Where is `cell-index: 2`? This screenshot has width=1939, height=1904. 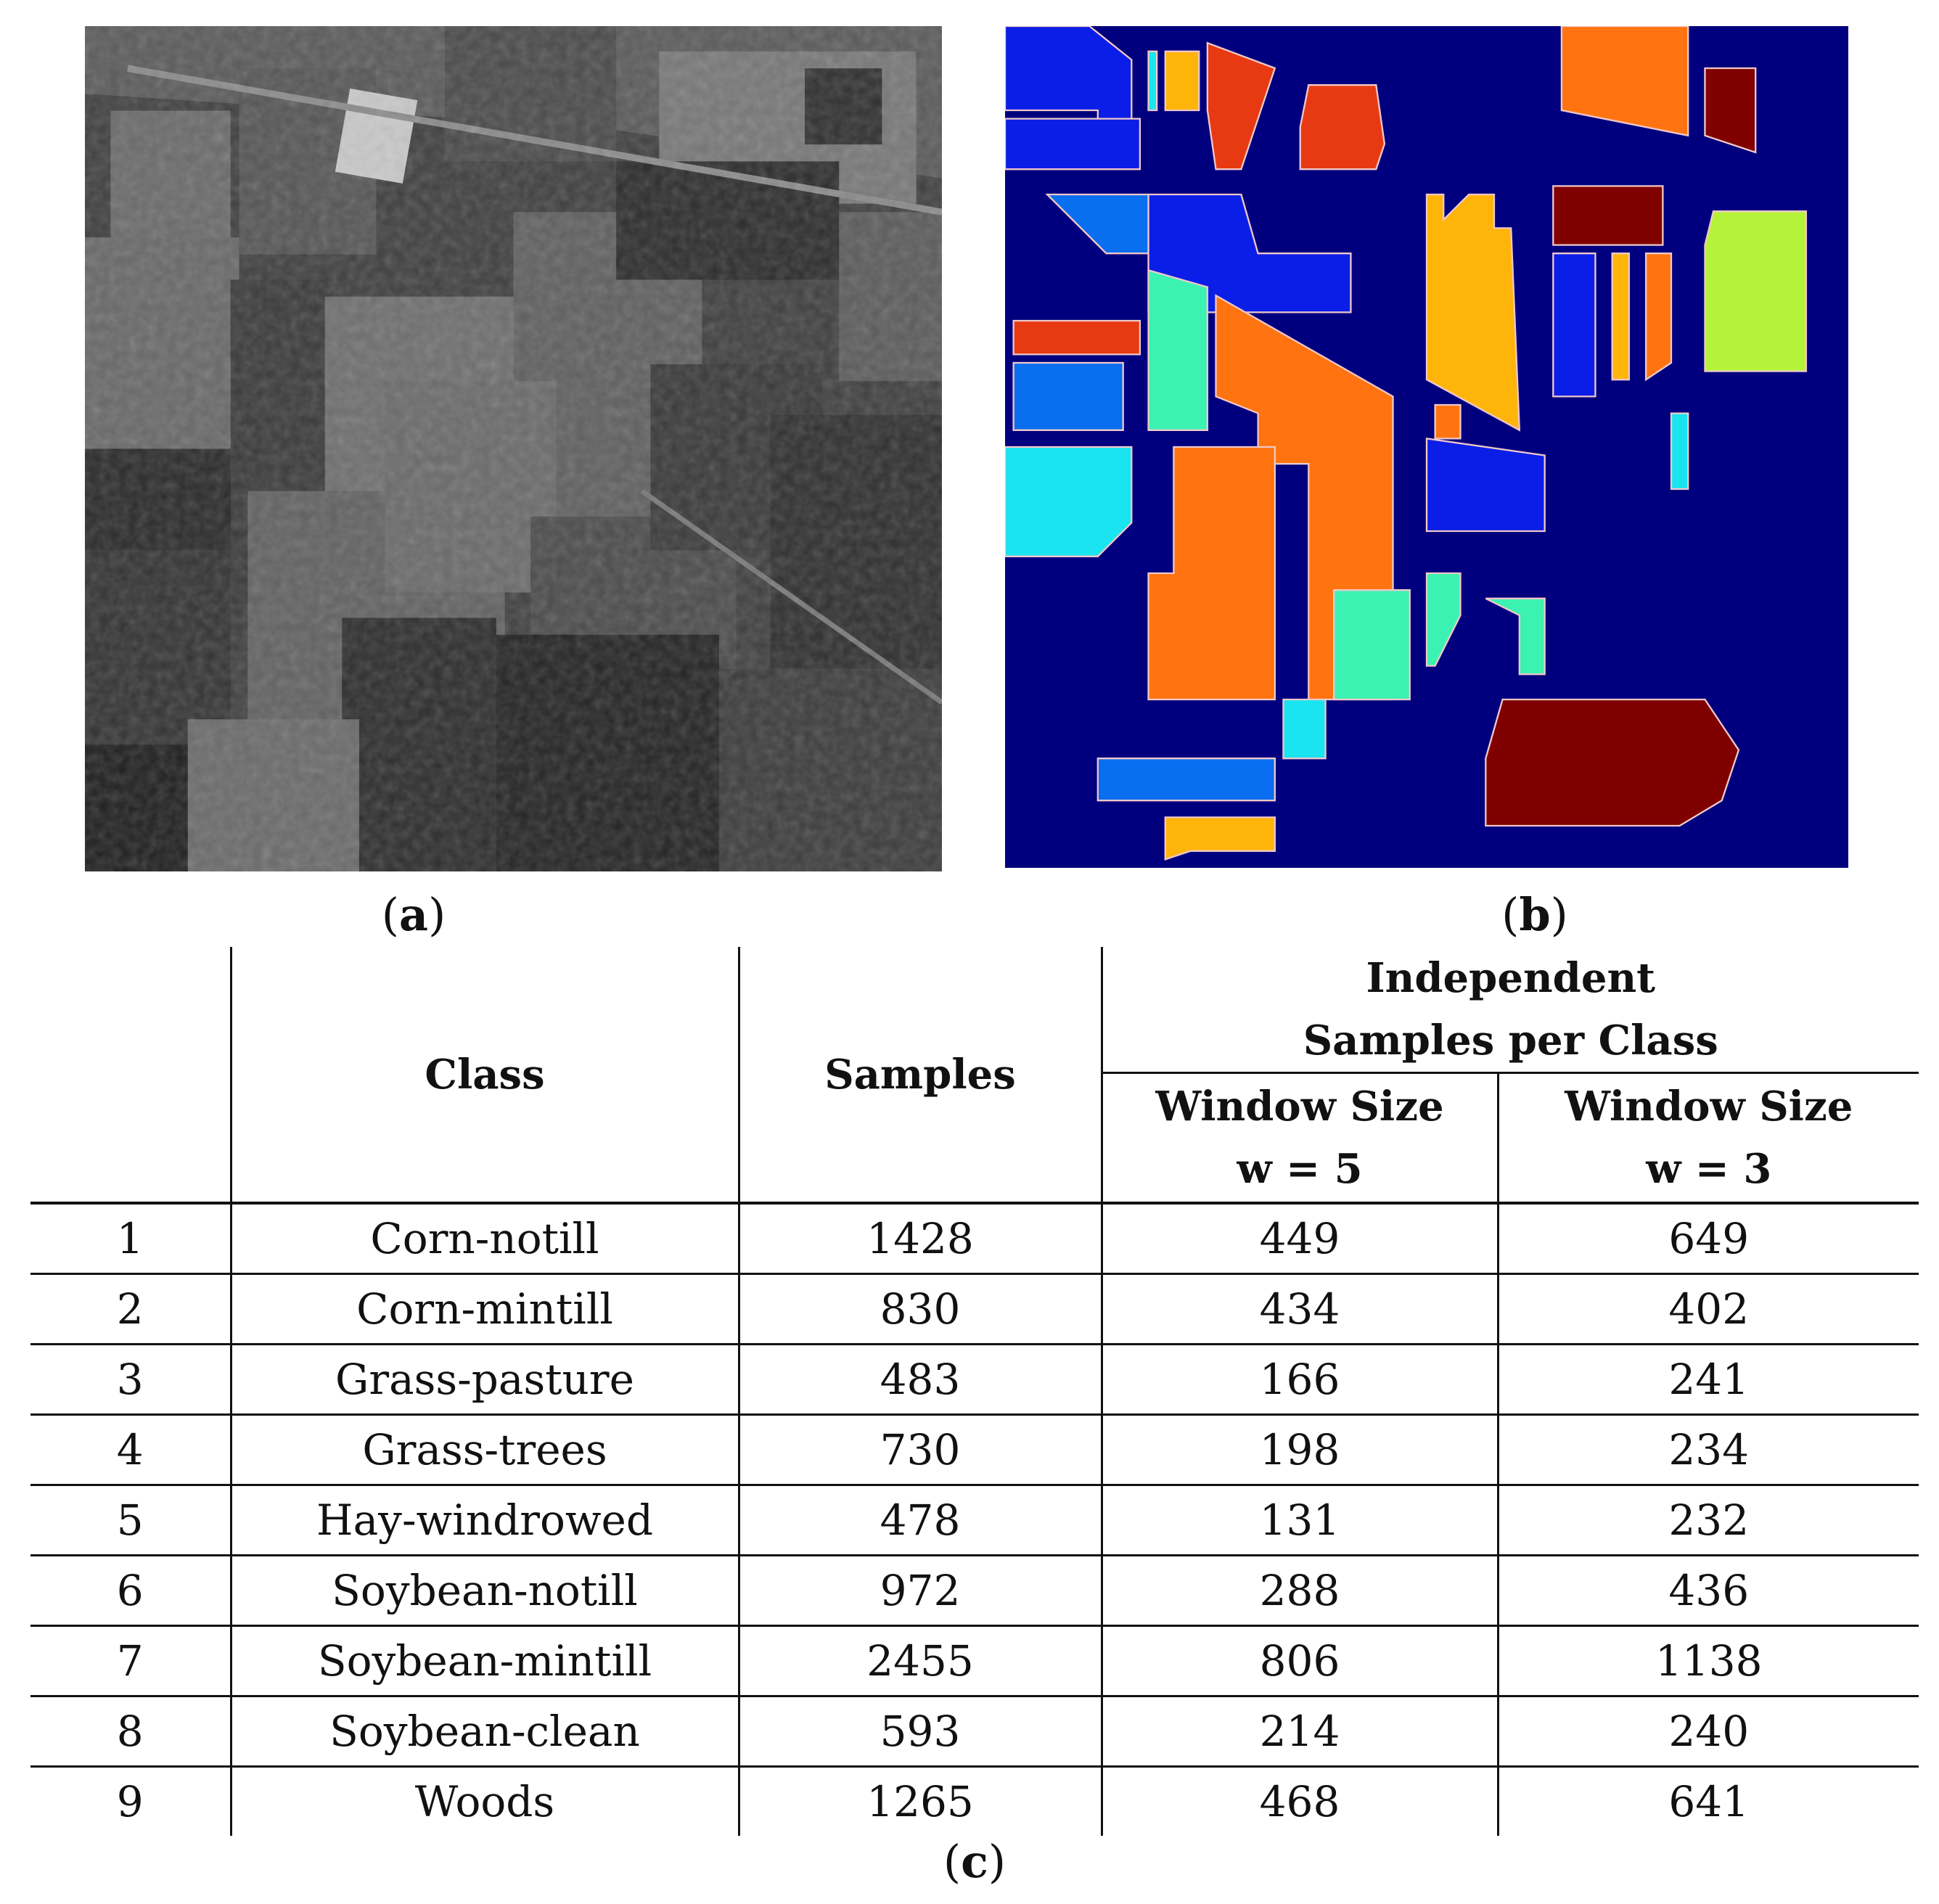 cell-index: 2 is located at coordinates (130, 1309).